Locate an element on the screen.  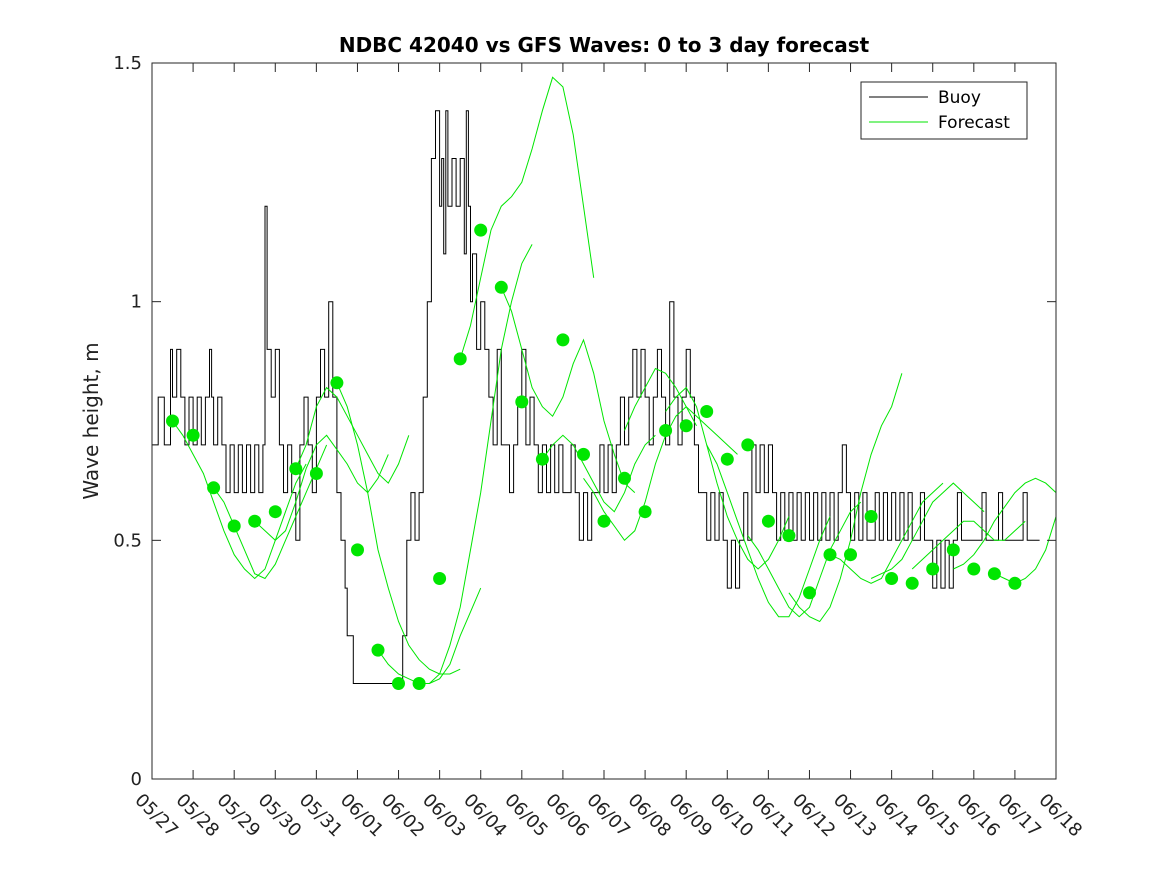
y-tick-label: 1 is located at coordinates (136, 302).